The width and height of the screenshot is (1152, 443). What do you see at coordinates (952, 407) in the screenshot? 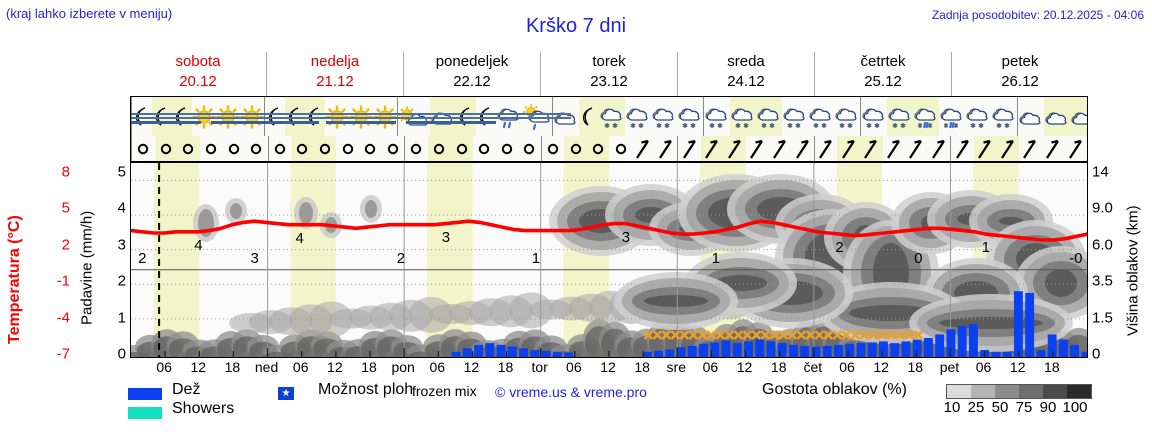
I see `cloud-density-tick-10: 10` at bounding box center [952, 407].